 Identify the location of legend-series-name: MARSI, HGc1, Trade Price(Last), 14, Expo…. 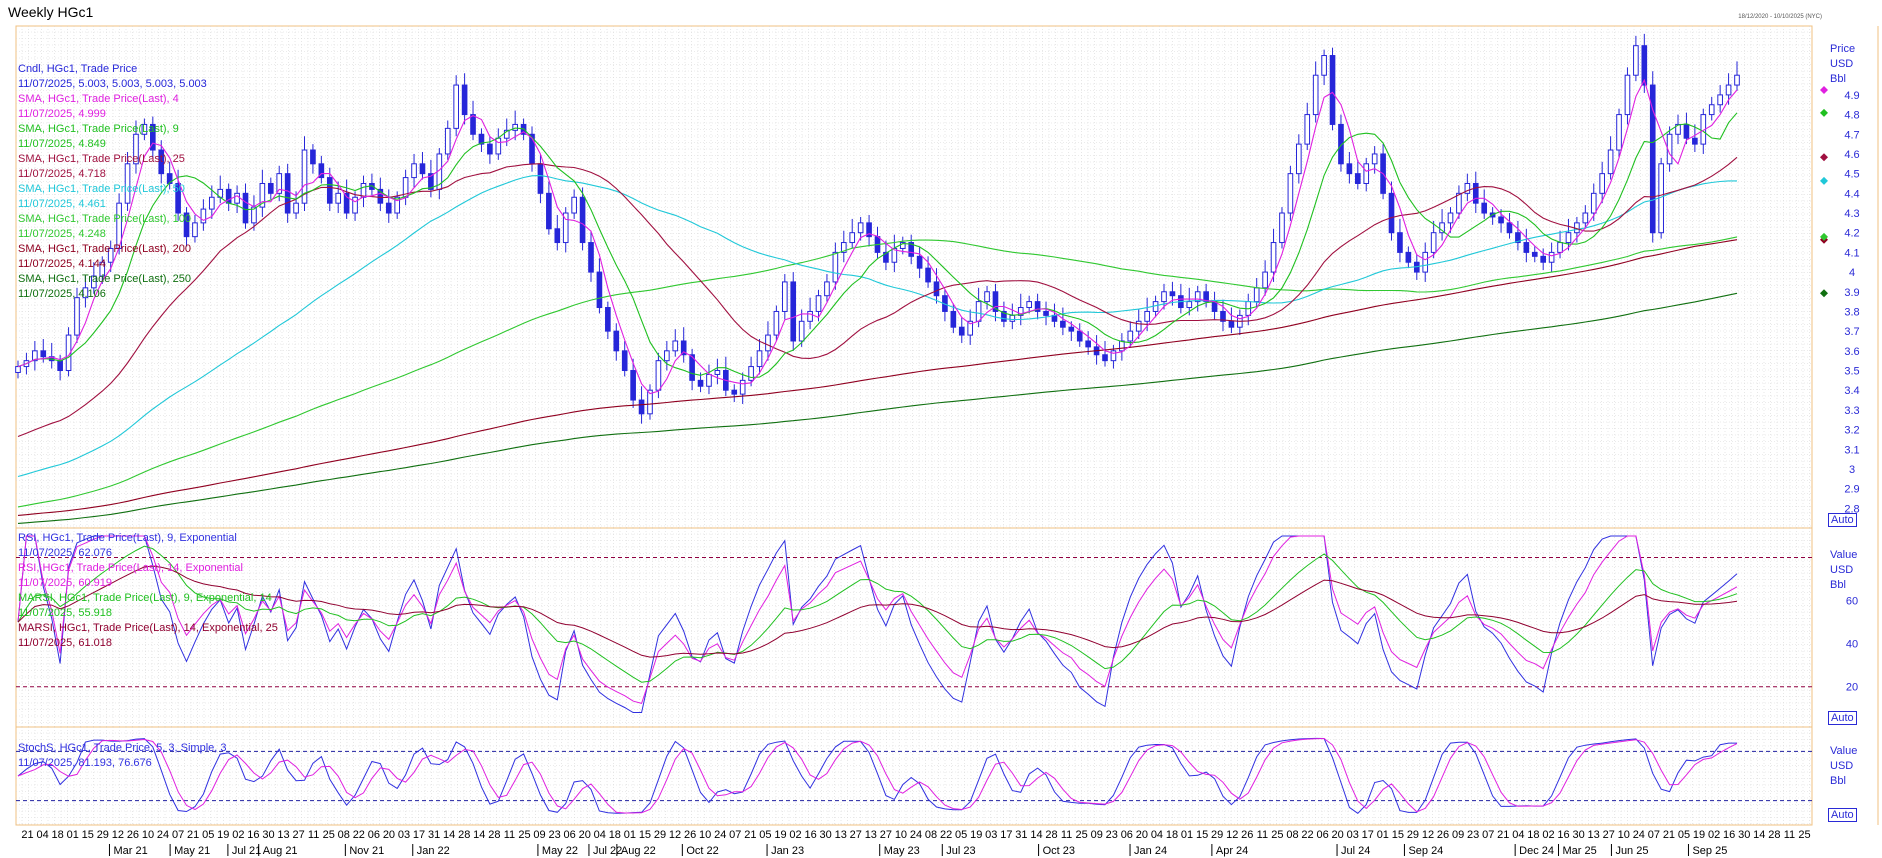
(148, 628).